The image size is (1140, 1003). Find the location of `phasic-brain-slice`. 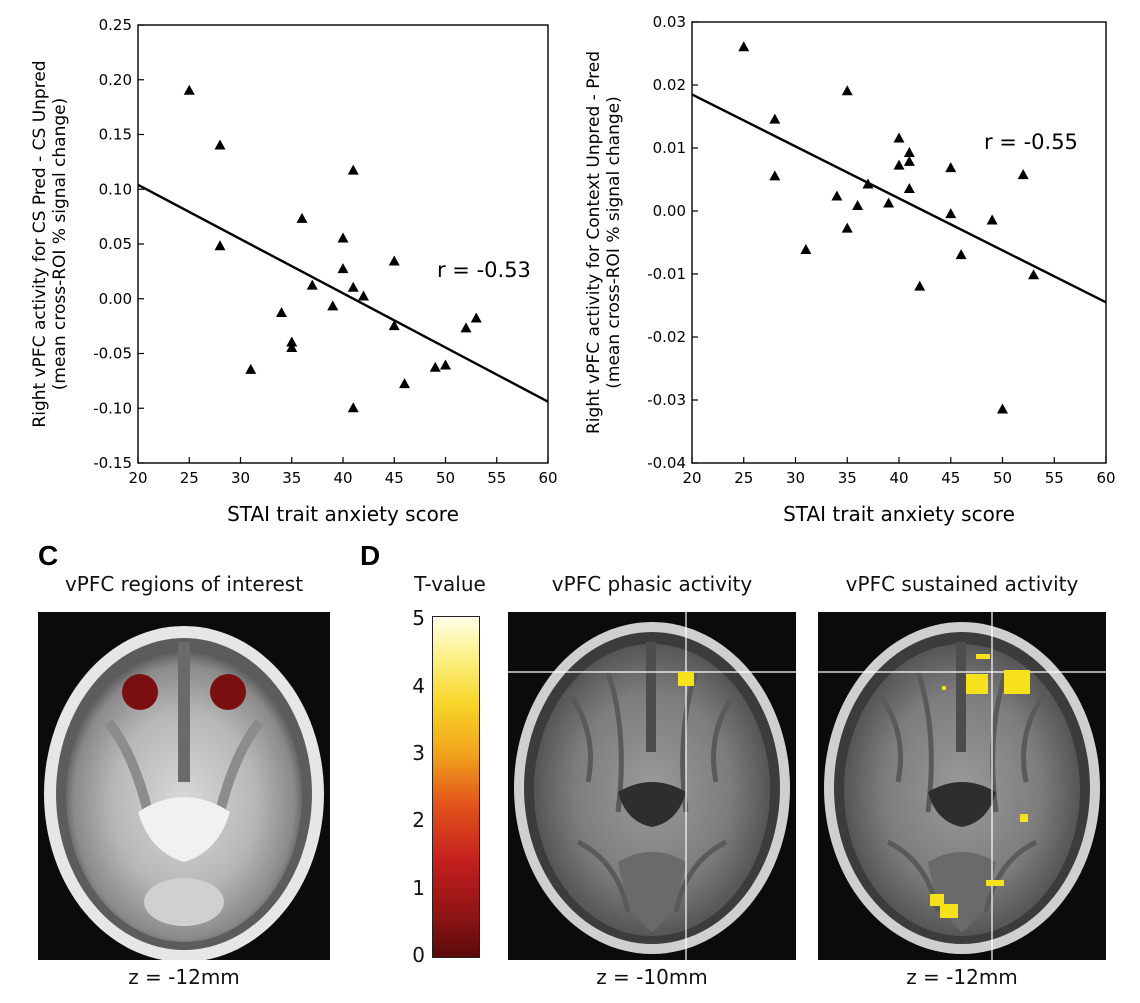

phasic-brain-slice is located at coordinates (652, 786).